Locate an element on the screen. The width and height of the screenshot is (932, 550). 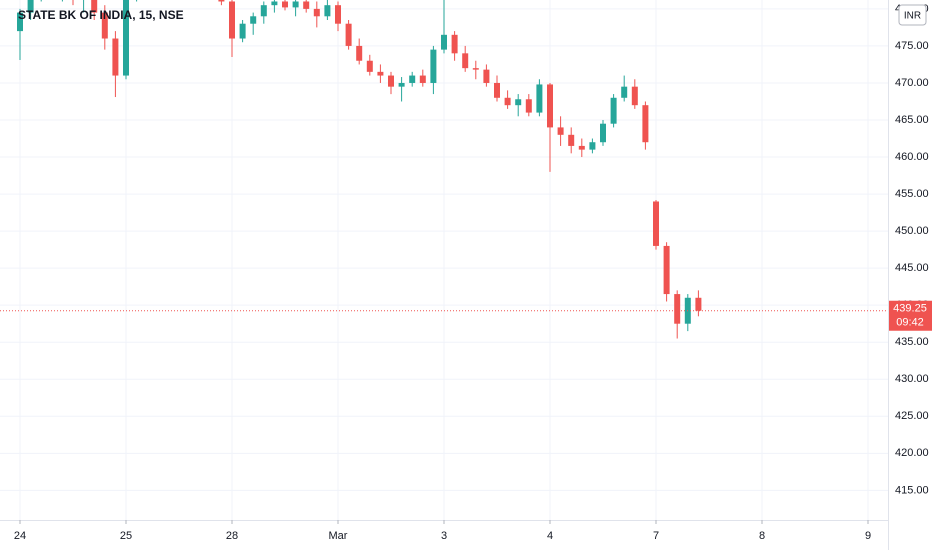
x-tick-label: 24 is located at coordinates (20, 536).